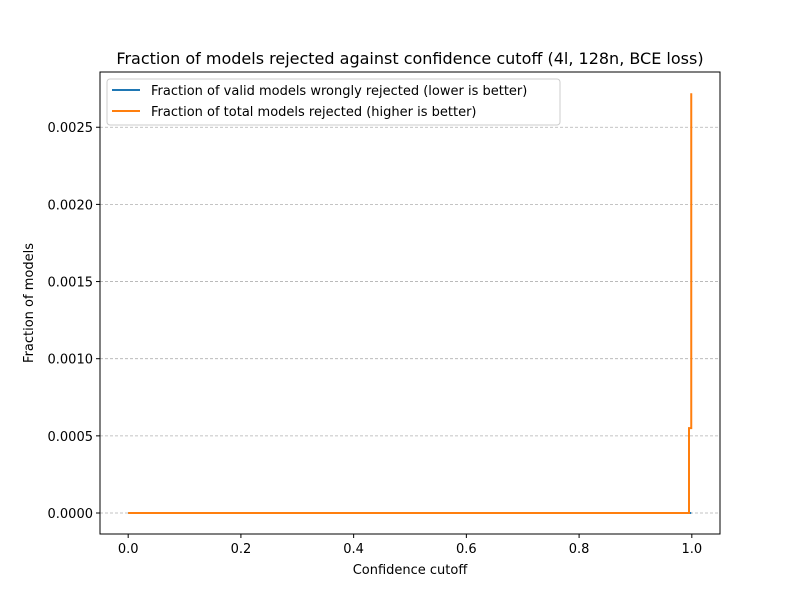 The image size is (800, 600). What do you see at coordinates (691, 549) in the screenshot?
I see `x-tick-label: 1.0` at bounding box center [691, 549].